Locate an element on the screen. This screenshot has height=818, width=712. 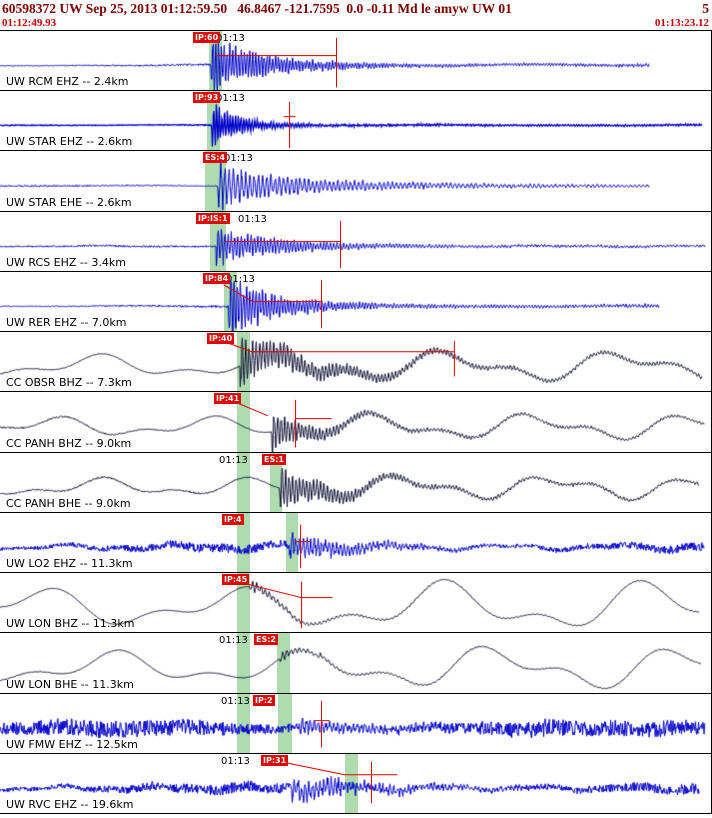
trace-row: 01:13 IP:84 UW RER EHZ -- 7.0km is located at coordinates (355, 302).